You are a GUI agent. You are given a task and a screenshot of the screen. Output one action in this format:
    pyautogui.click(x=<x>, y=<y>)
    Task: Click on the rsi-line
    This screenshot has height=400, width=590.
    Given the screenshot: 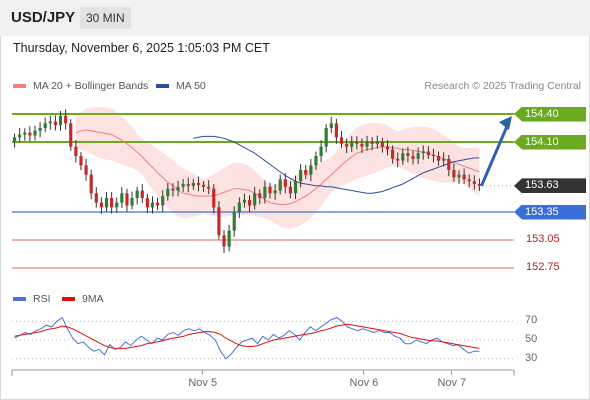 What is the action you would take?
    pyautogui.click(x=247, y=338)
    